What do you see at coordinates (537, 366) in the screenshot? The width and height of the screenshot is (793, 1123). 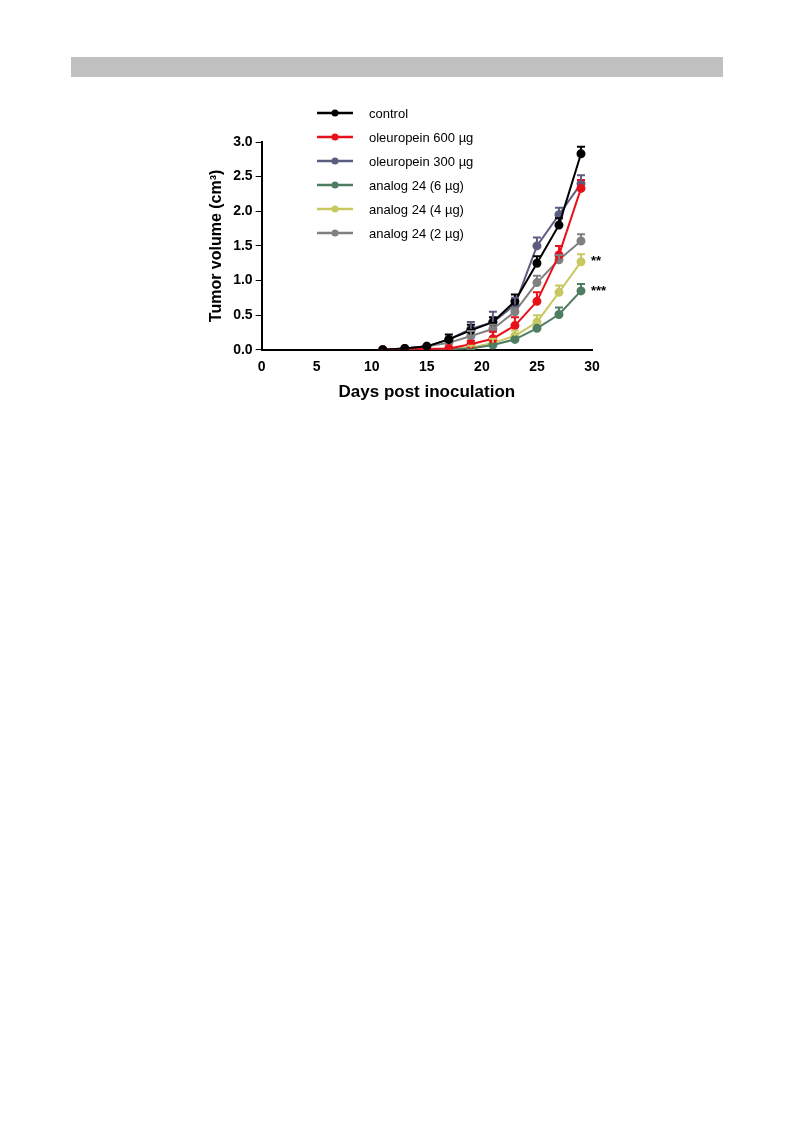 I see `x-tick-label: 25` at bounding box center [537, 366].